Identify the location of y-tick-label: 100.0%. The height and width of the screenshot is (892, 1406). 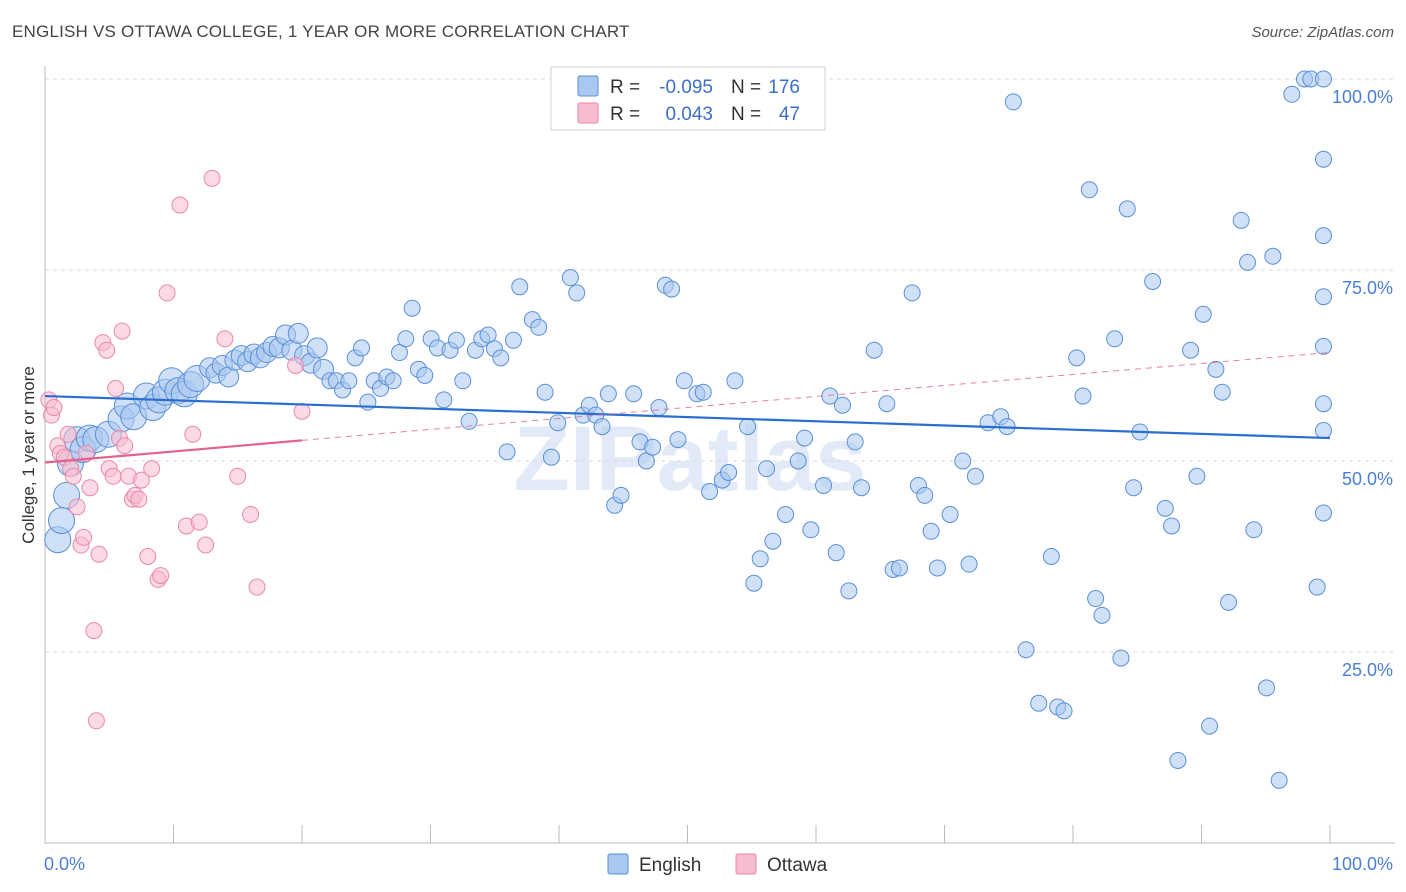
(1362, 97).